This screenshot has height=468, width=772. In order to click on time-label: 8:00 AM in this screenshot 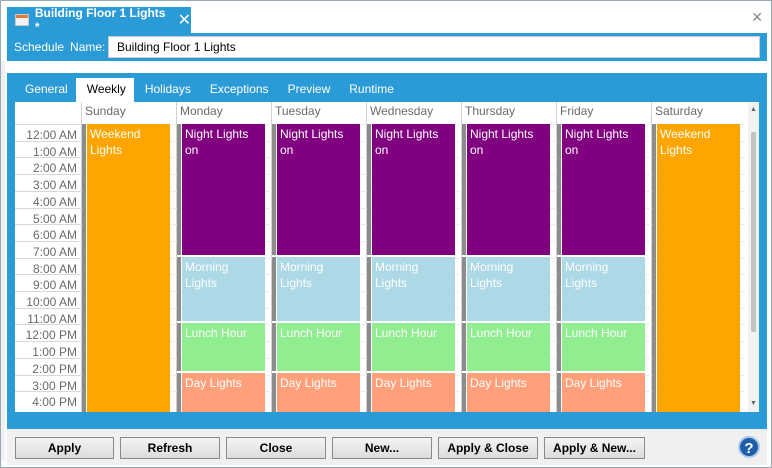, I will do `click(54, 268)`.